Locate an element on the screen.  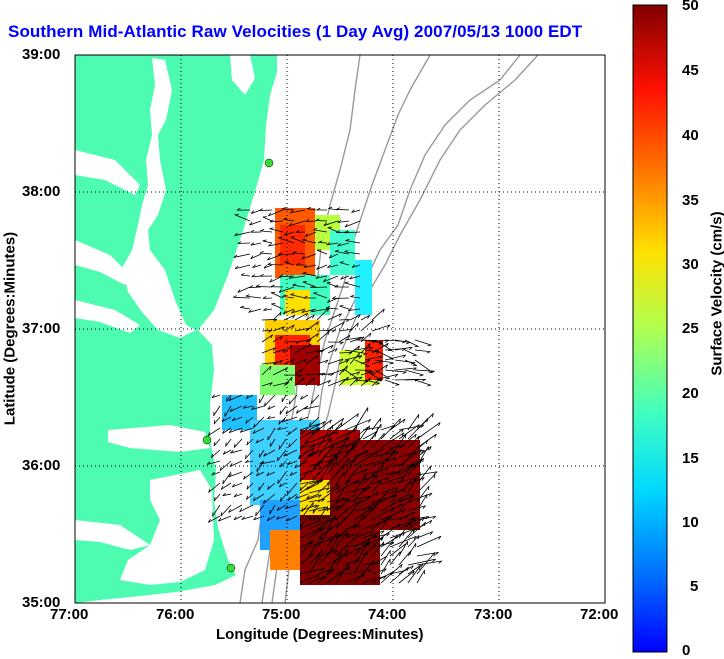
colorbar-tick-label: 20 is located at coordinates (690, 393).